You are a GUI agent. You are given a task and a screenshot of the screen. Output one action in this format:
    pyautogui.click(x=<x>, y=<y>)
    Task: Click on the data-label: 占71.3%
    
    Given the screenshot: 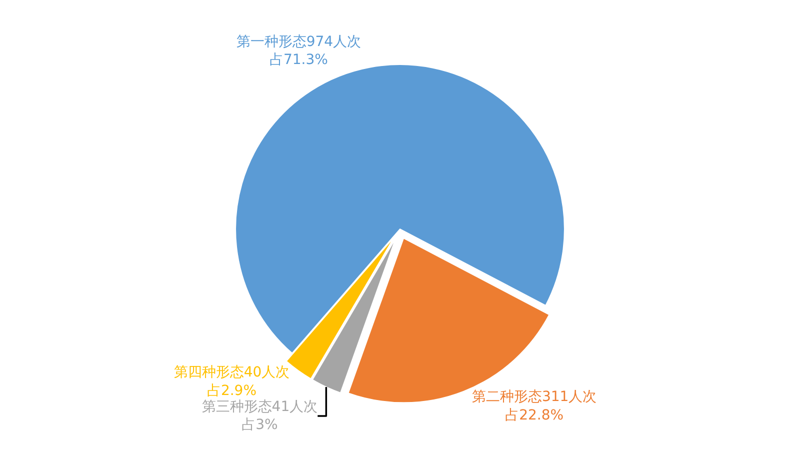 What is the action you would take?
    pyautogui.click(x=298, y=60)
    